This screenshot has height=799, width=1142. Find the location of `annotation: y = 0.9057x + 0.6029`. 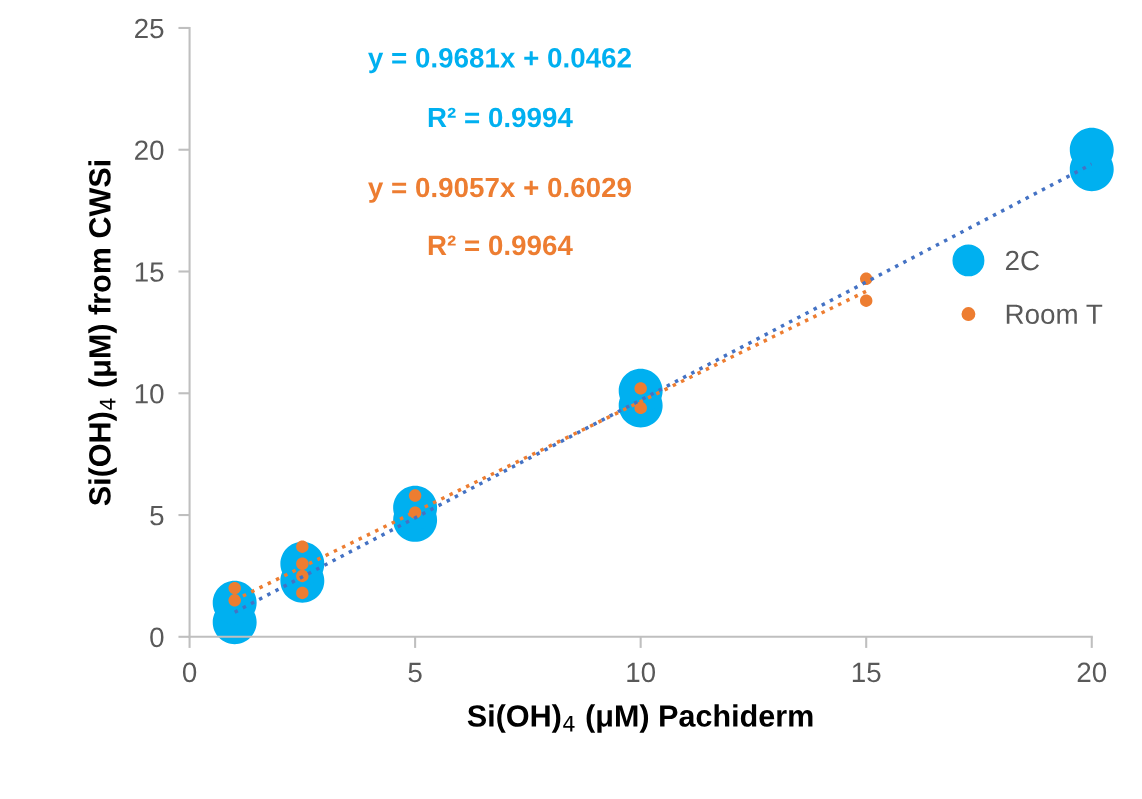

annotation: y = 0.9057x + 0.6029 is located at coordinates (499, 190).